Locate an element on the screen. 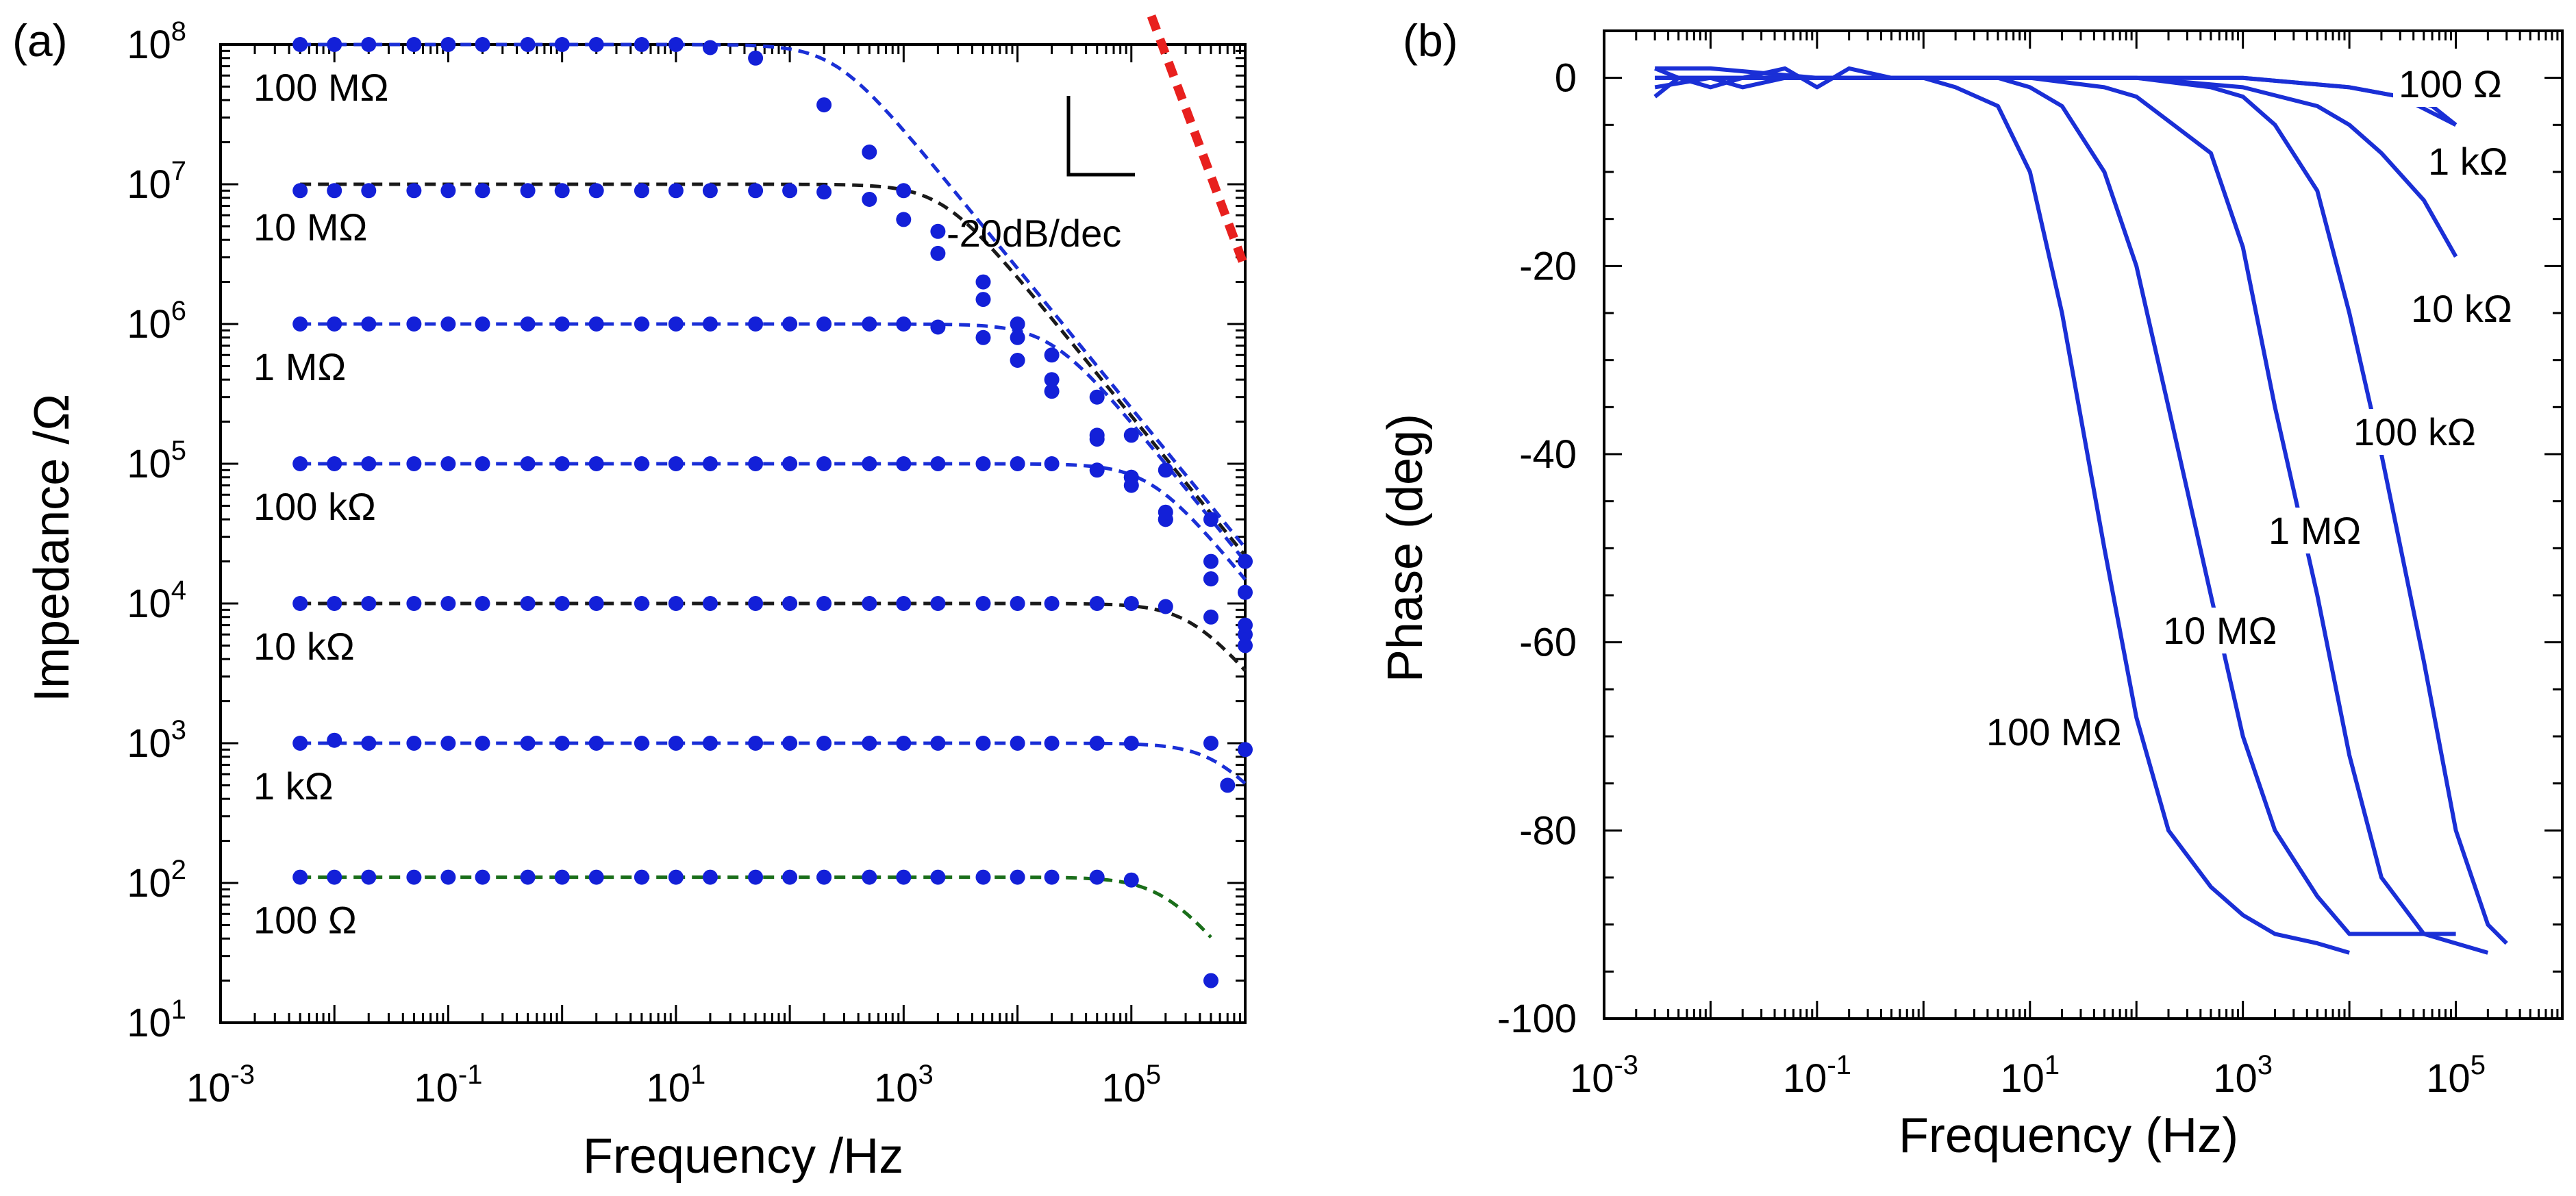 This screenshot has height=1196, width=2576. x-tick-label: 10⁻³ is located at coordinates (1604, 1075).